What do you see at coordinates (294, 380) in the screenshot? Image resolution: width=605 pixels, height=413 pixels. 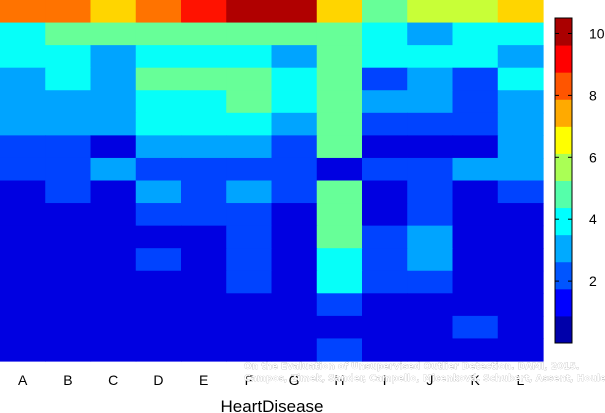 I see `x-tick-label-G: G` at bounding box center [294, 380].